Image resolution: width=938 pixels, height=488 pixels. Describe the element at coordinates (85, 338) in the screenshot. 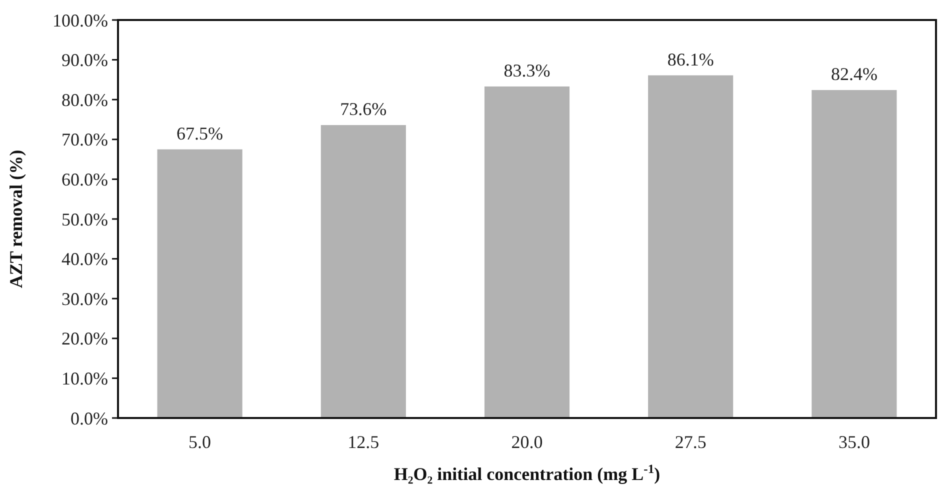

I see `y-tick-label: 20.0%` at that location.